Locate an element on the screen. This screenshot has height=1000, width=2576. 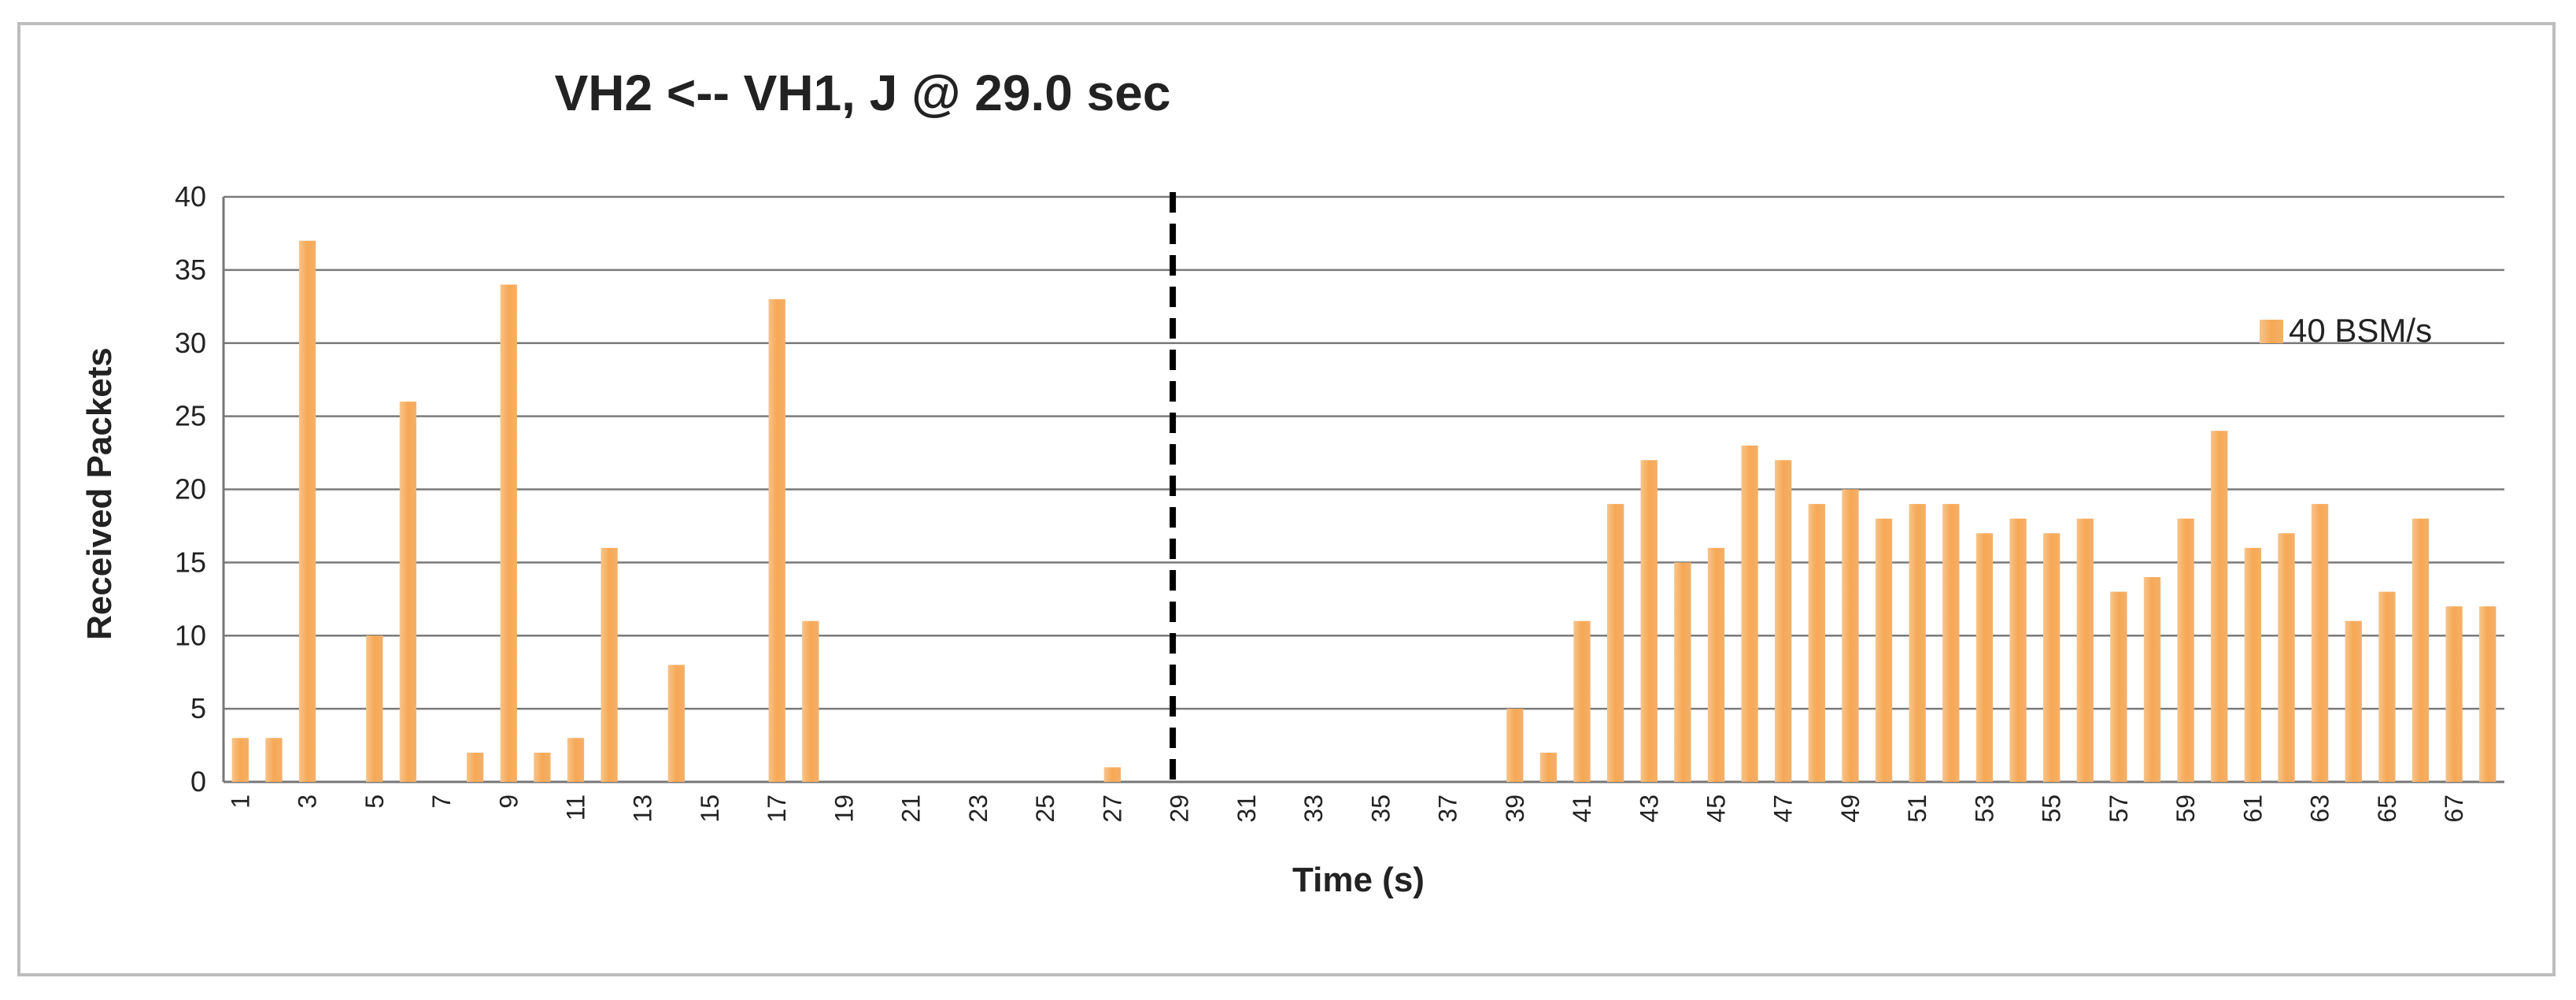
x-tick-label: 63 is located at coordinates (2320, 809).